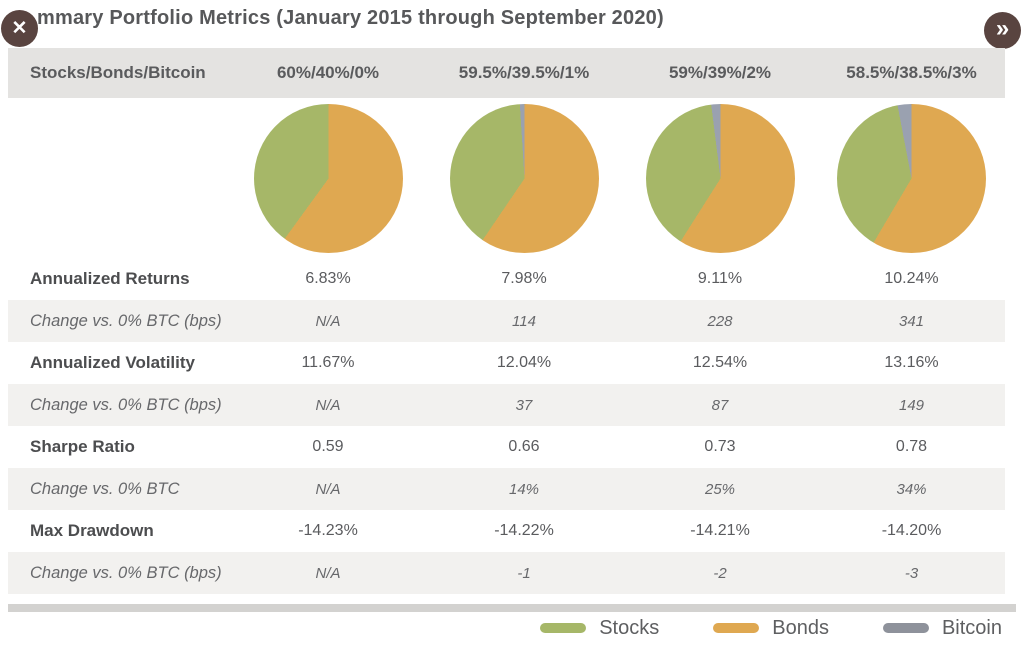  Describe the element at coordinates (506, 405) in the screenshot. I see `row-change-volatility-bps: Change vs. 0% BTC (bps) N/A 37 87 149` at that location.